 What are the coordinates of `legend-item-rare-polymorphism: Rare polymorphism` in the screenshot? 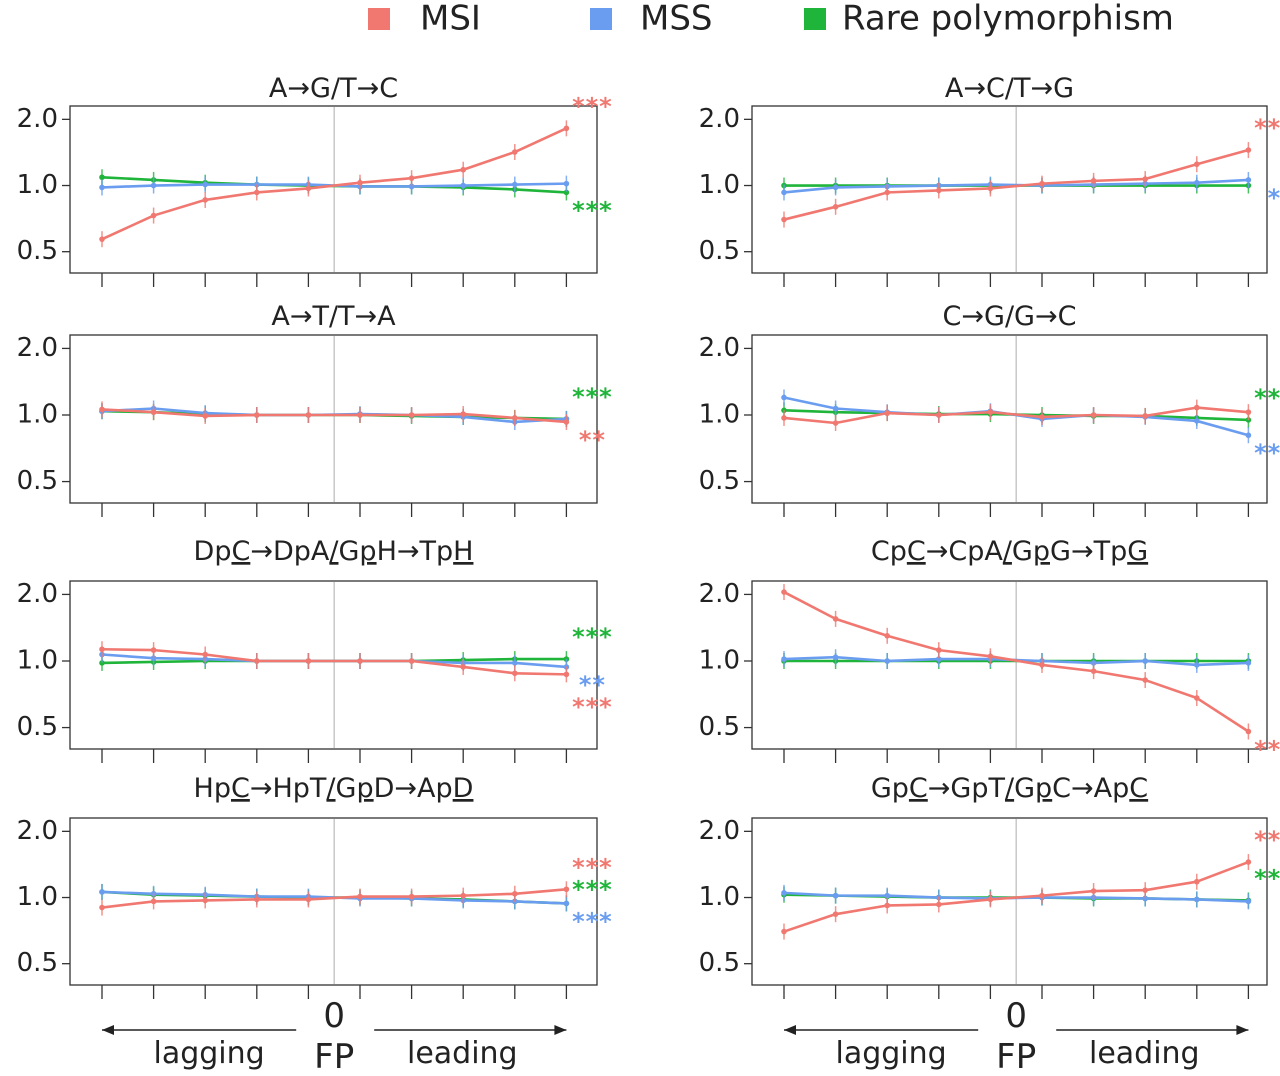 It's located at (989, 19).